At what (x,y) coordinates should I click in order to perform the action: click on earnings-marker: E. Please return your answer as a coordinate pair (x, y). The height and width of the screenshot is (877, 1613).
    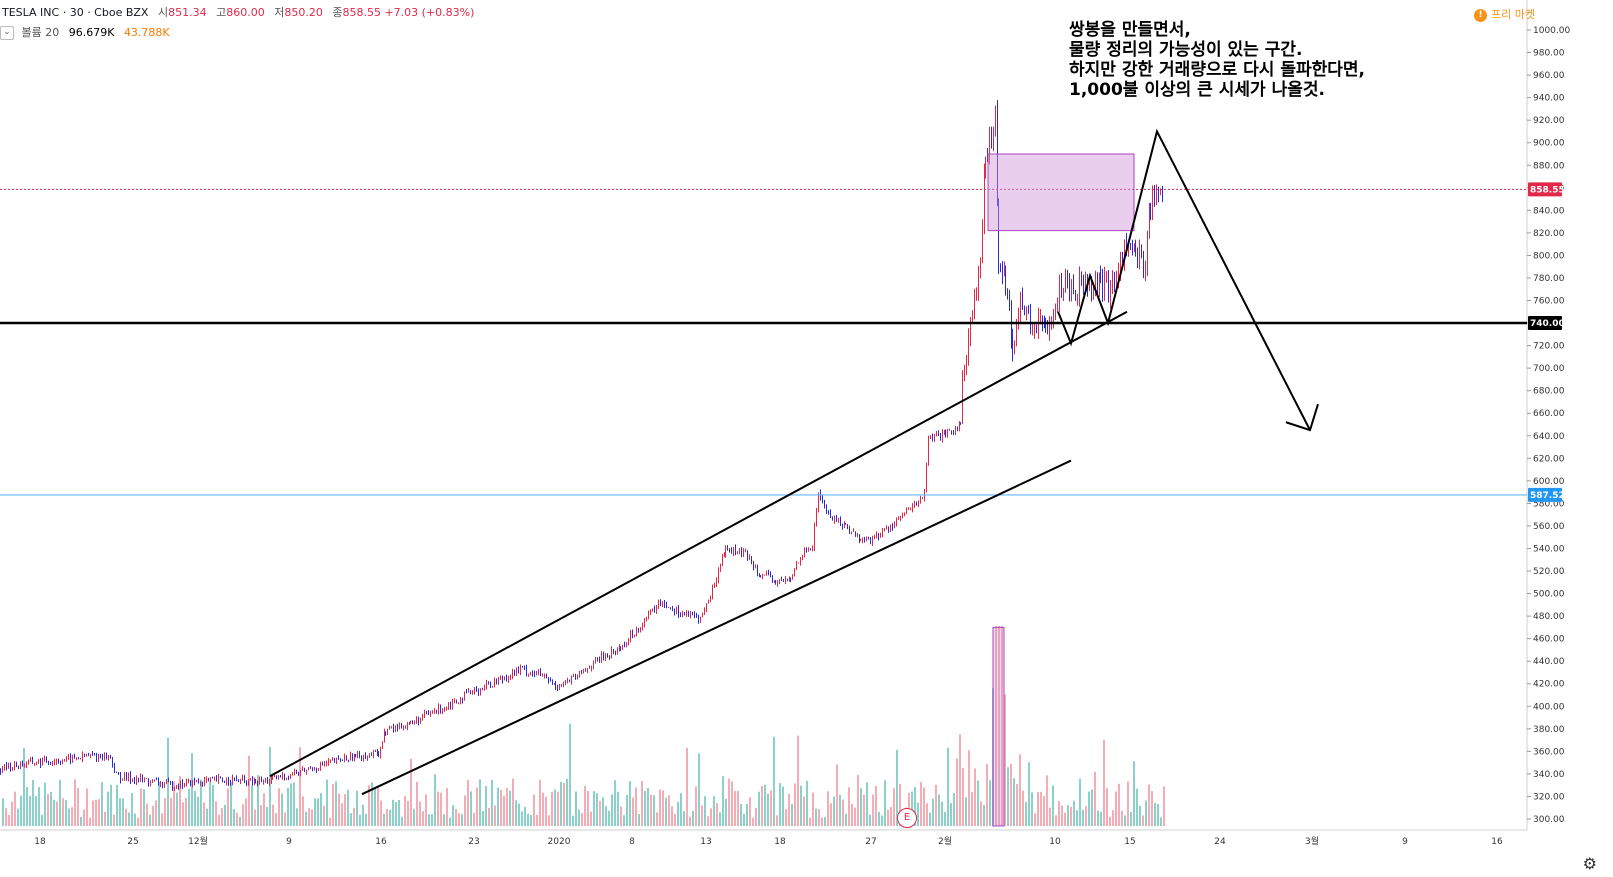
    Looking at the image, I should click on (907, 818).